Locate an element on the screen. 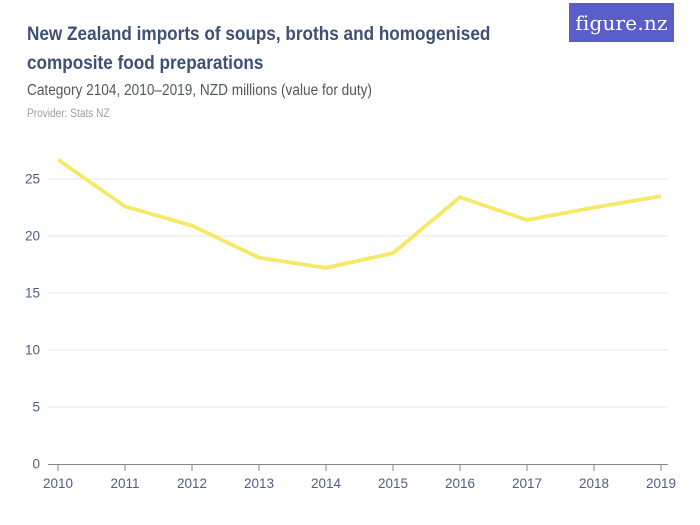  x-axis-tick-label: 2012 is located at coordinates (192, 483).